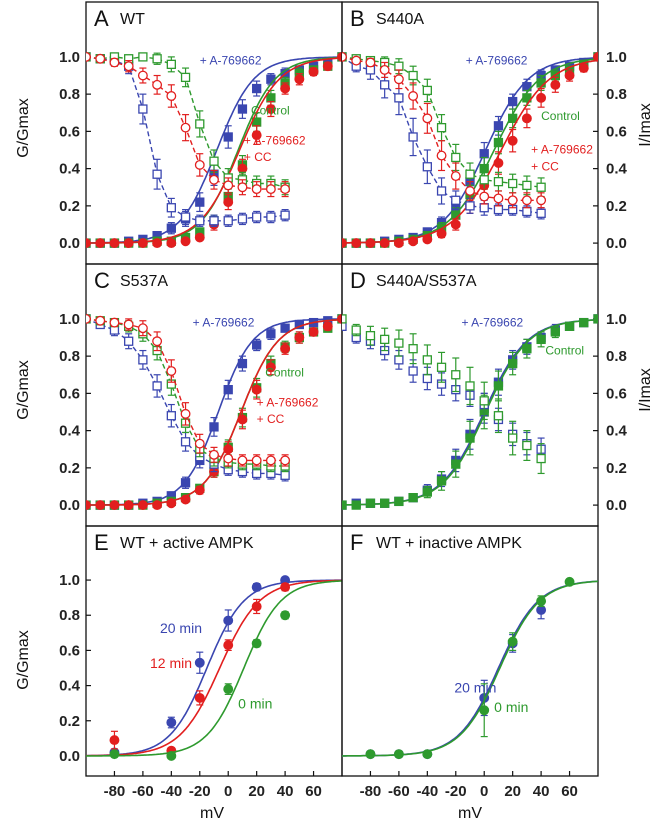 The height and width of the screenshot is (825, 664). I want to click on panel-title: WT, so click(132, 19).